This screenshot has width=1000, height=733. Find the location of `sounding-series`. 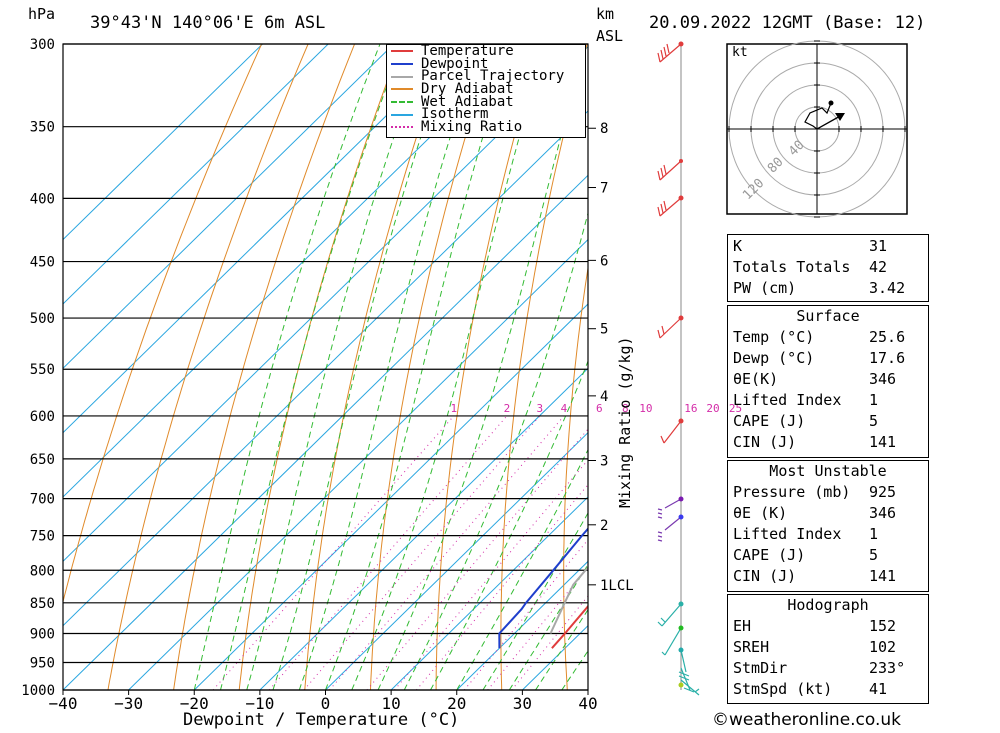

sounding-series is located at coordinates (543, 588).